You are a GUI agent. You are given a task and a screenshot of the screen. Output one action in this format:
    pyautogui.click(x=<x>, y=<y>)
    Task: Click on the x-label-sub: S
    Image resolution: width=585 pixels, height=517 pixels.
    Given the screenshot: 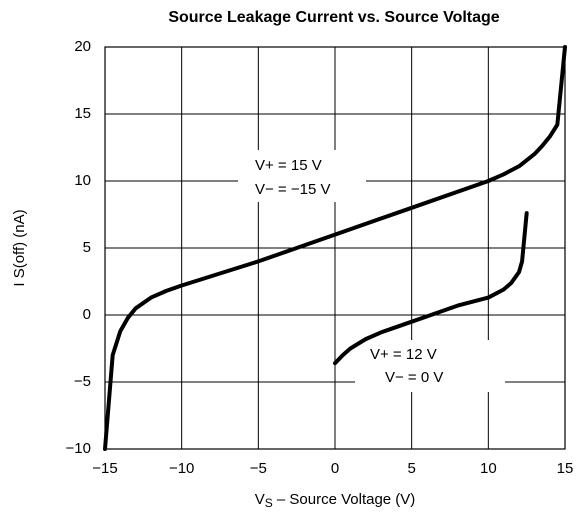 What is the action you would take?
    pyautogui.click(x=269, y=503)
    